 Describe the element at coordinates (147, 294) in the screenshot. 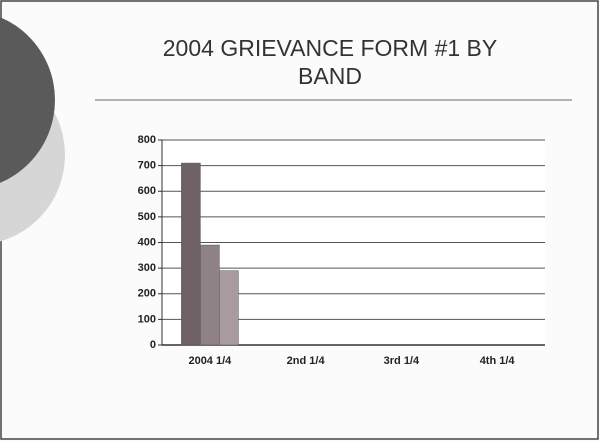

I see `y-tick-label: 200` at that location.